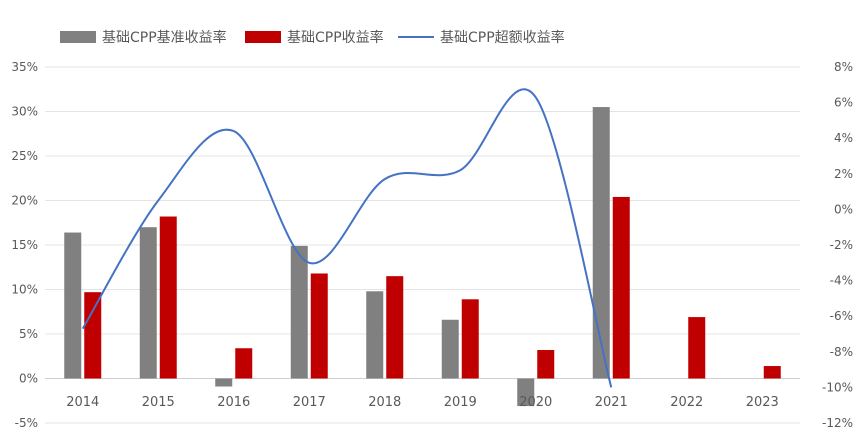  I want to click on left-tick-label: 10%, so click(24, 290).